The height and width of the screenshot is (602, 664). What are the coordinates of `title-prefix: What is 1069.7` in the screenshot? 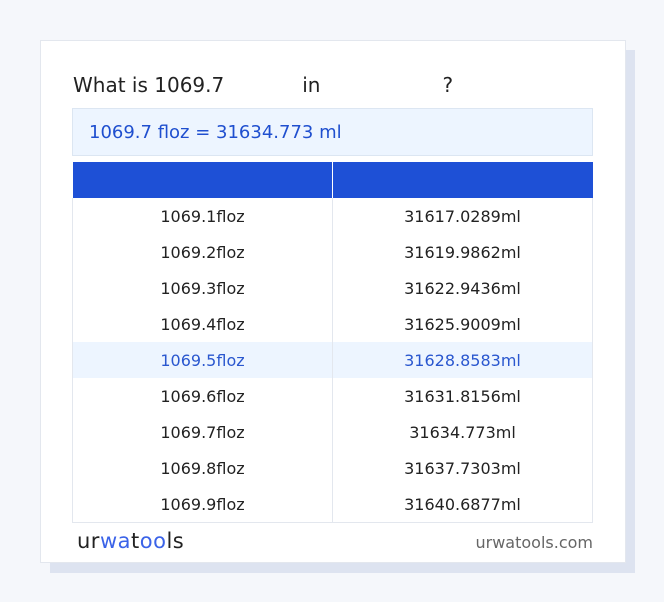 It's located at (149, 85).